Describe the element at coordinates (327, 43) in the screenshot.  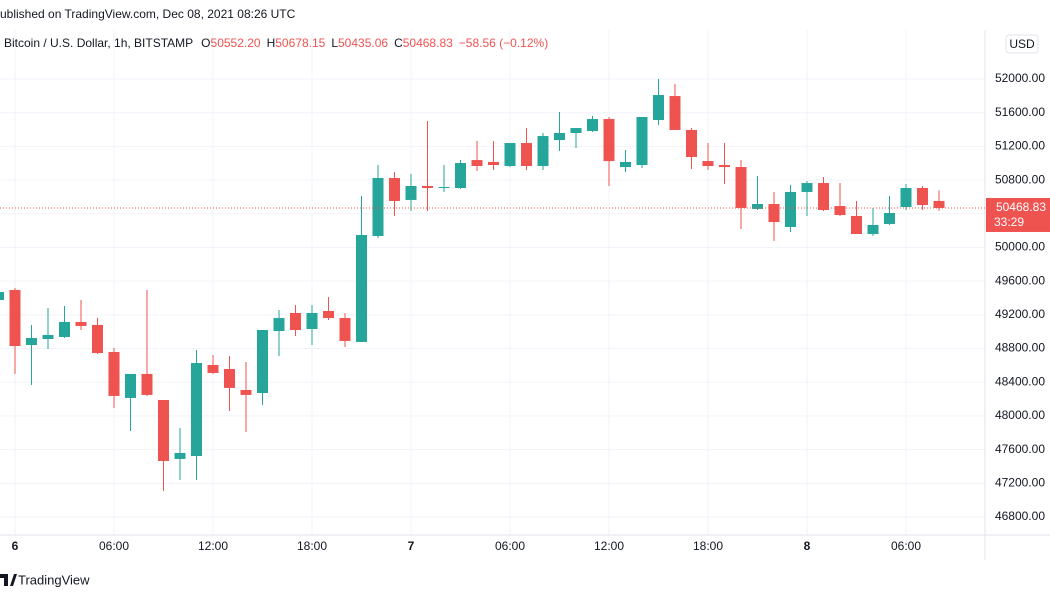
I see `ohlc: O50552.20 H50678.15 L50435.06 C50468.83` at that location.